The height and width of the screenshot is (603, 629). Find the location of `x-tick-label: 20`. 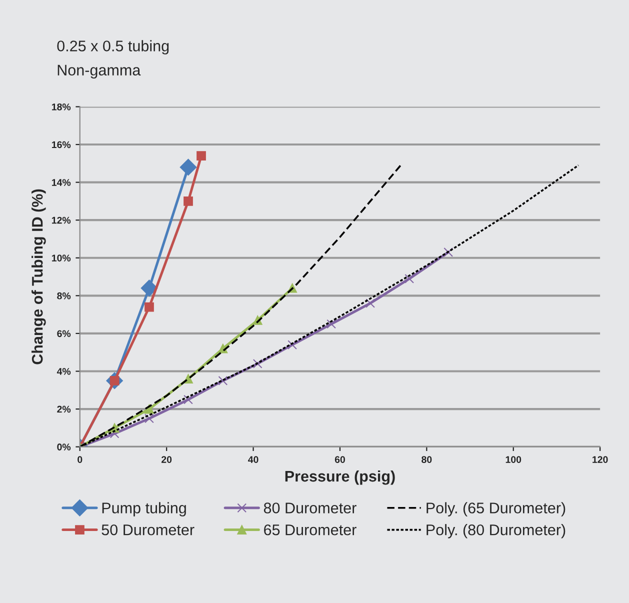

x-tick-label: 20 is located at coordinates (167, 459).